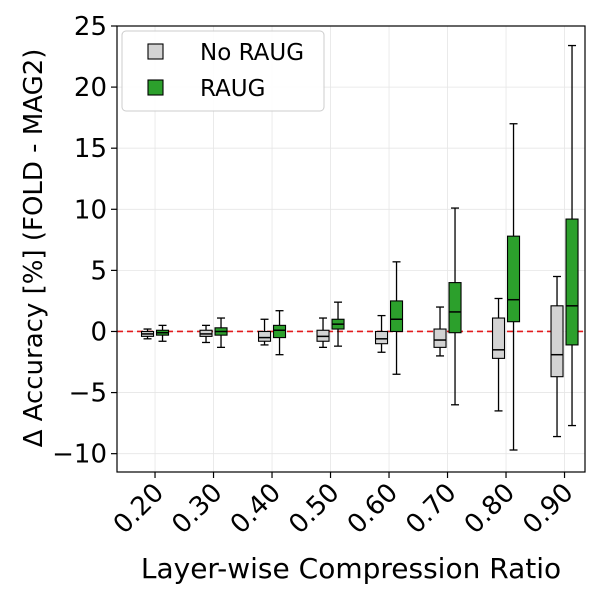 This screenshot has height=600, width=600. What do you see at coordinates (256, 509) in the screenshot?
I see `x-tick-label: 0.40` at bounding box center [256, 509].